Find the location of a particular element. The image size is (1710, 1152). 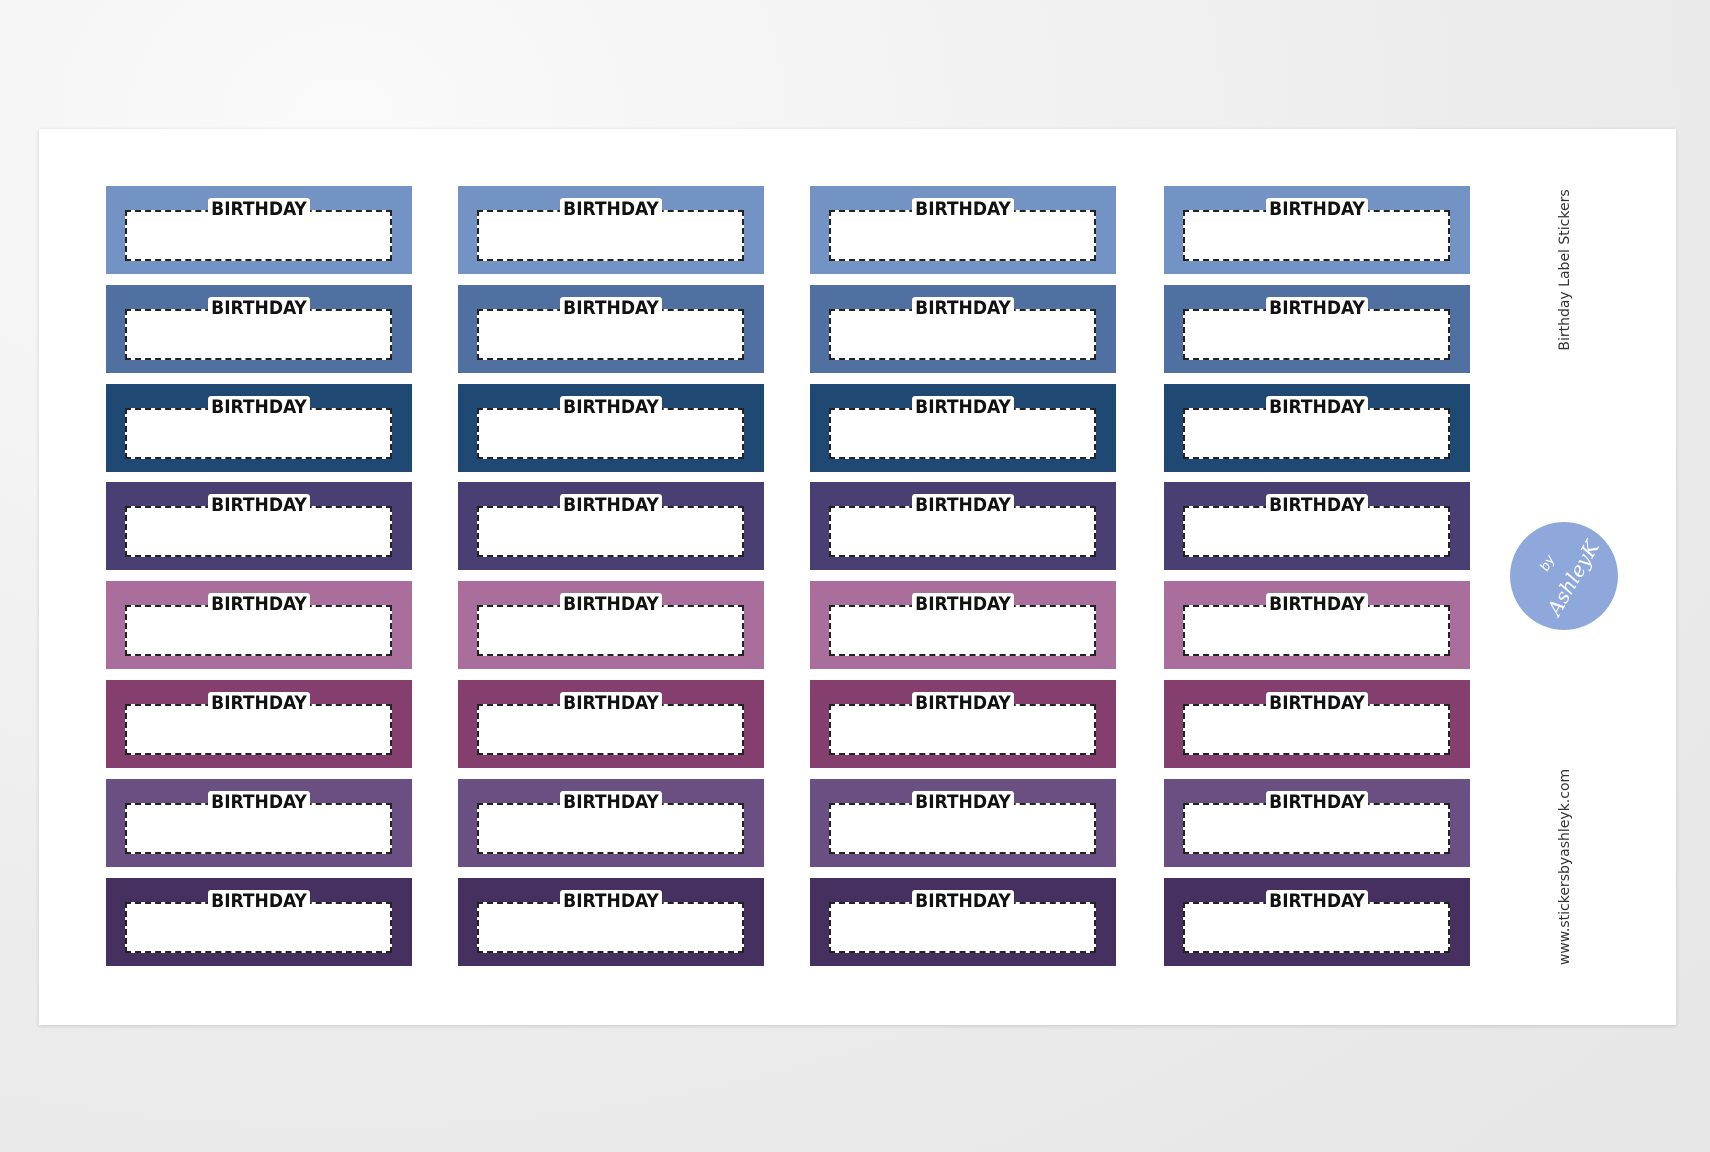

logo: by AshleyK is located at coordinates (1564, 576).